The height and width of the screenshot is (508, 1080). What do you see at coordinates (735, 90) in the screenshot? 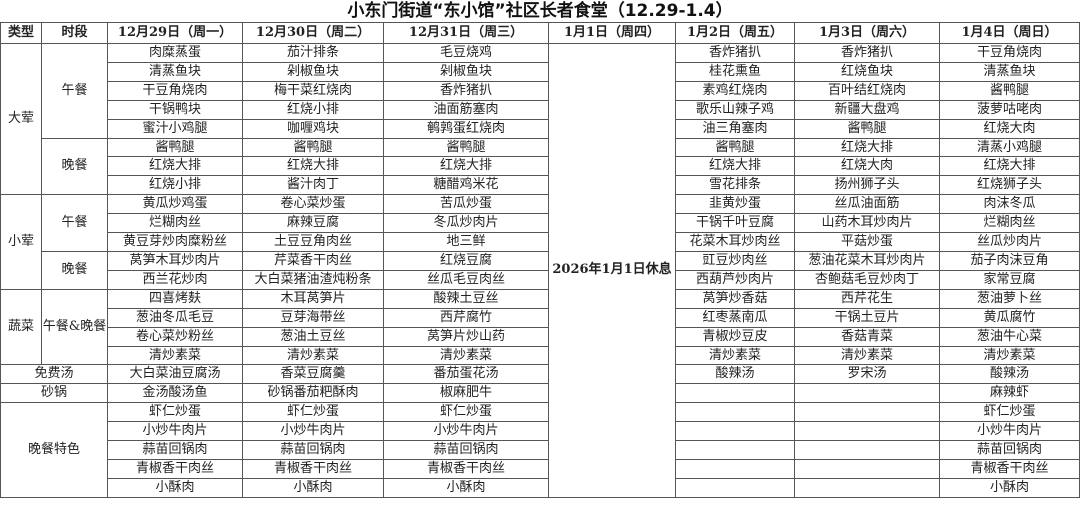
I see `dish-cell: 素鸡红烧肉` at bounding box center [735, 90].